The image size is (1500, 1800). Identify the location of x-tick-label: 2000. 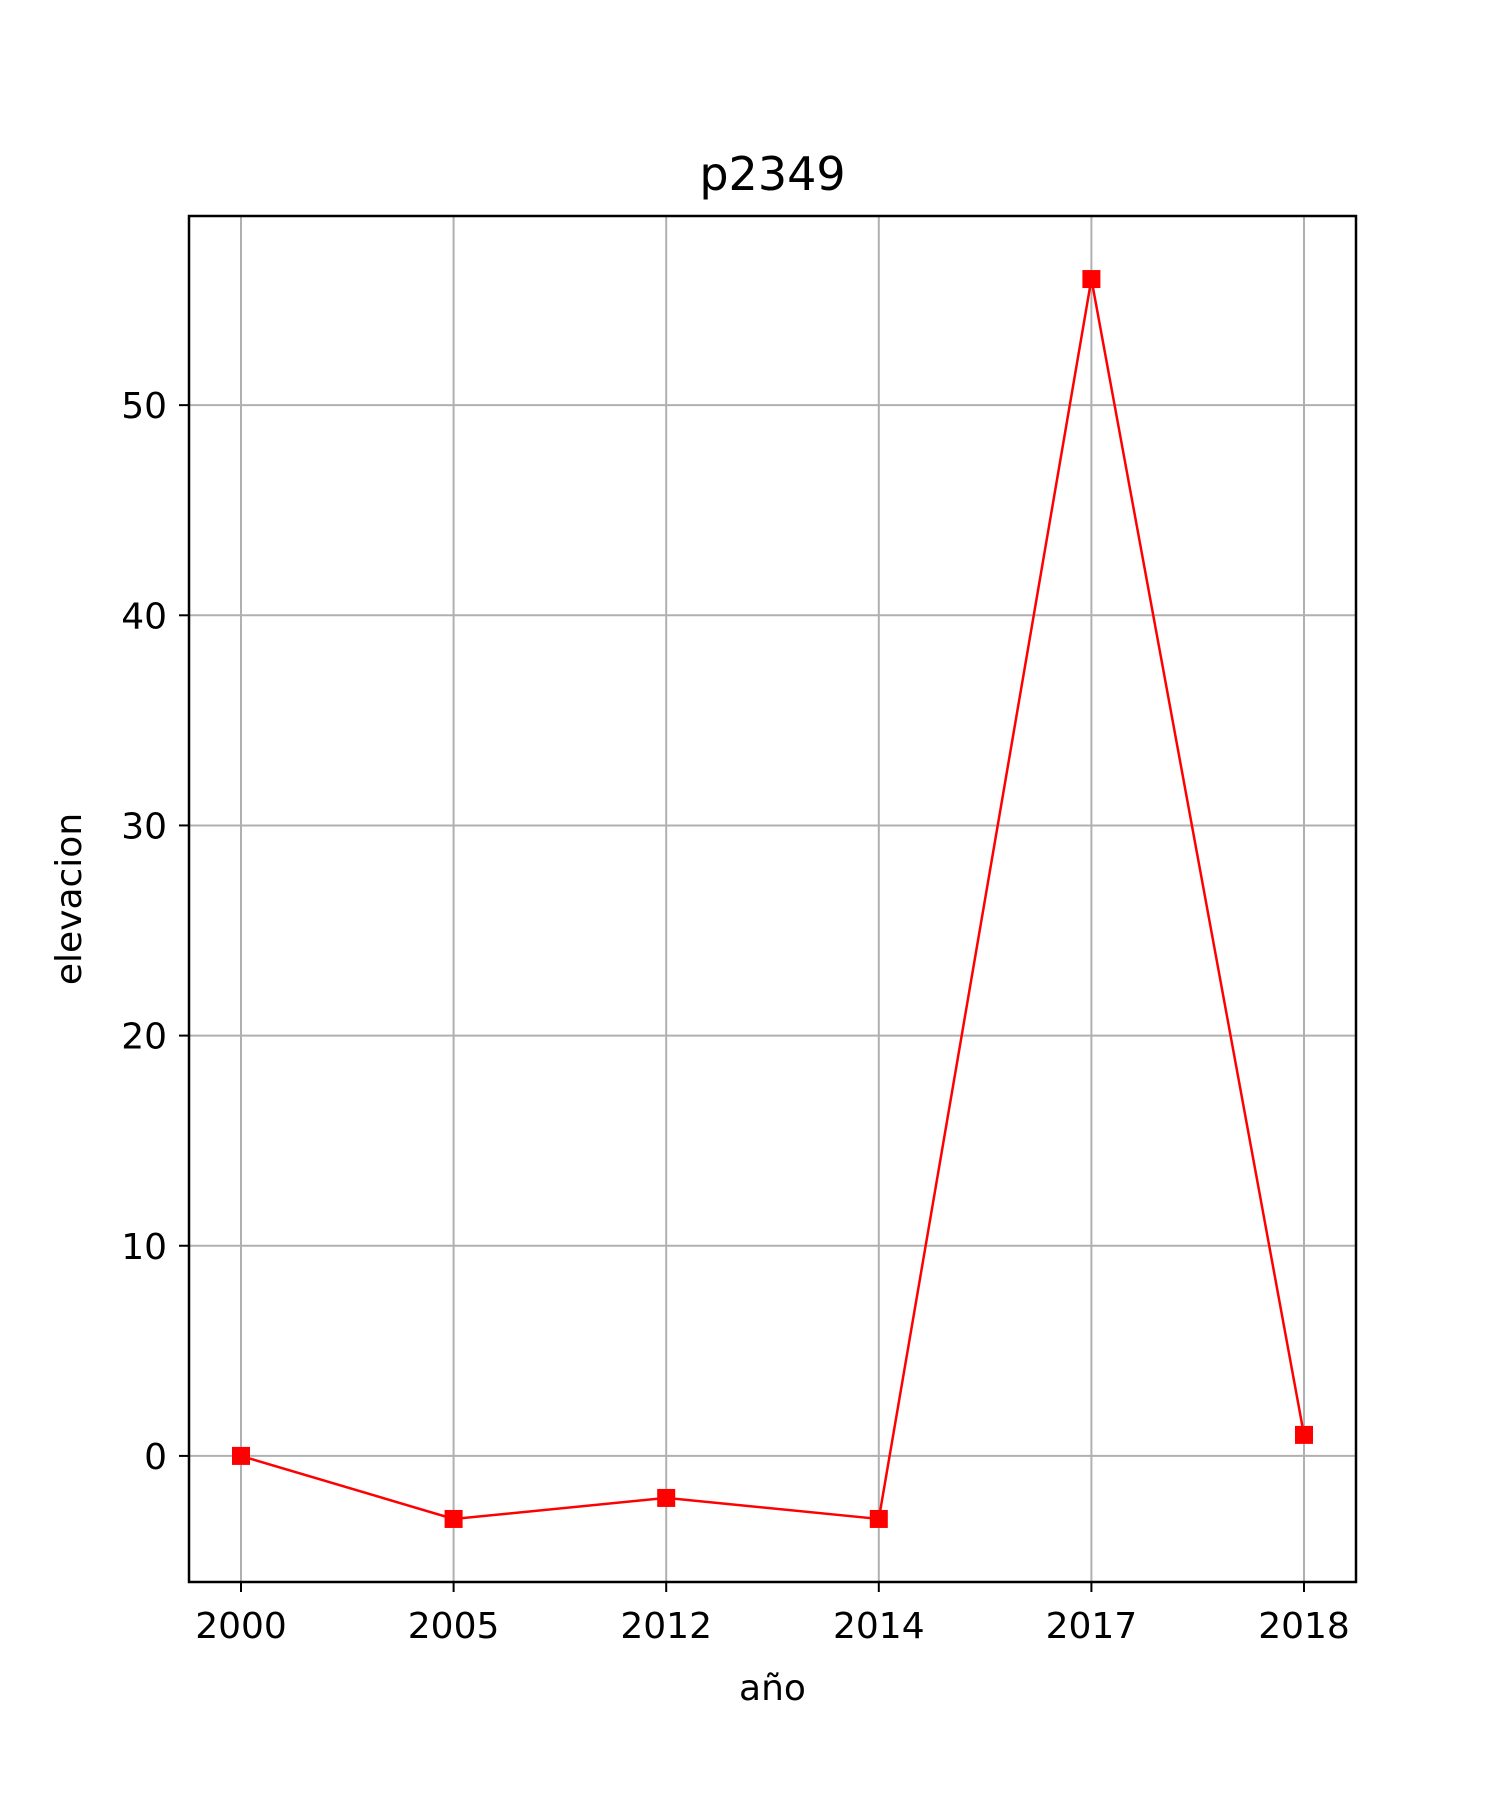
(241, 1626).